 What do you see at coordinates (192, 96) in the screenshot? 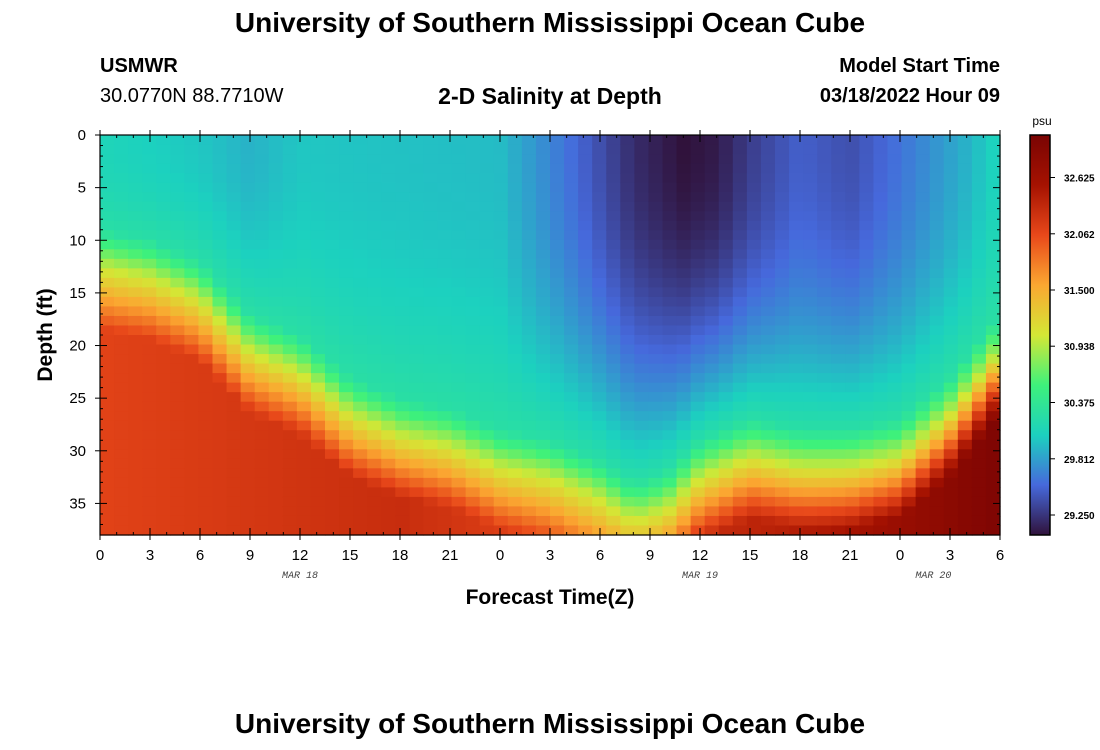
I see `station-coords: 30.0770N 88.7710W` at bounding box center [192, 96].